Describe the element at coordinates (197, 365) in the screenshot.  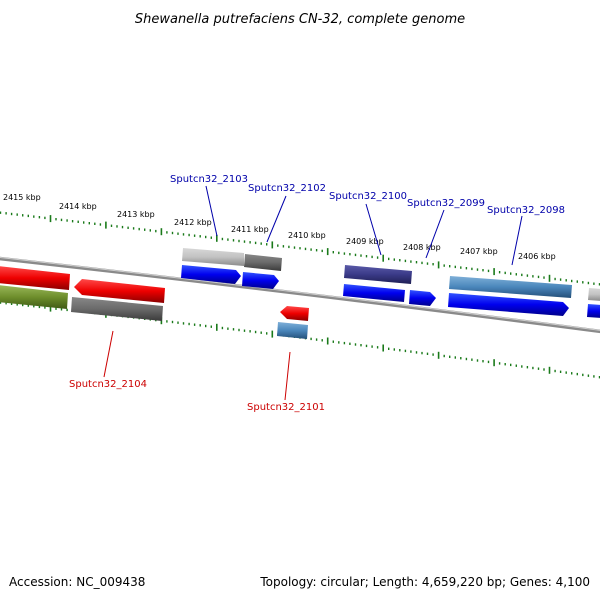
I see `leader-lines-reverse` at that location.